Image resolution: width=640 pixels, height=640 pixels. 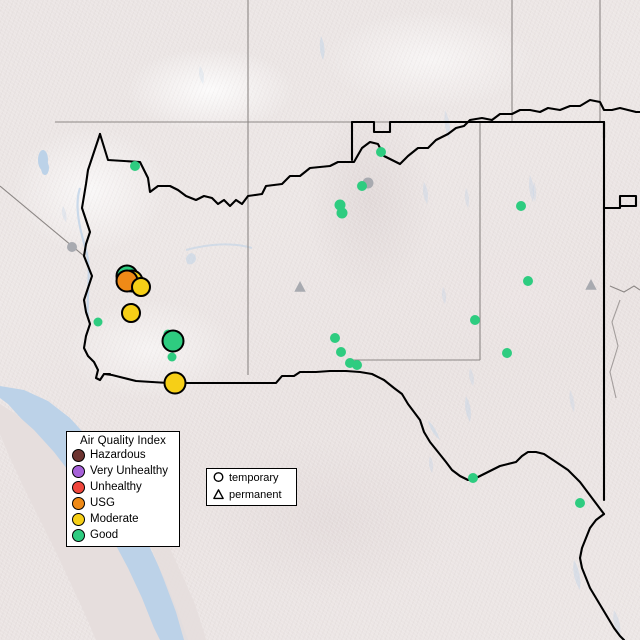 I want to click on aqi-legend-label: Good, so click(x=104, y=535).